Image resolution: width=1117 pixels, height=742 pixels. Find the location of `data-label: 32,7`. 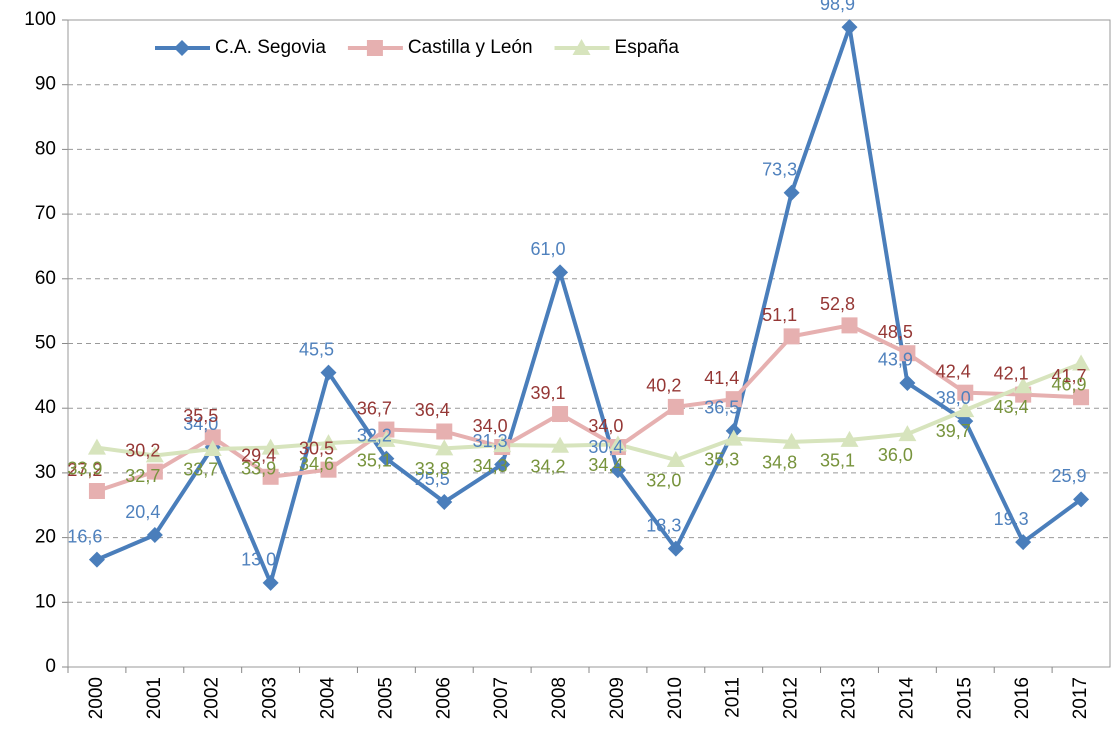

data-label: 32,7 is located at coordinates (142, 476).